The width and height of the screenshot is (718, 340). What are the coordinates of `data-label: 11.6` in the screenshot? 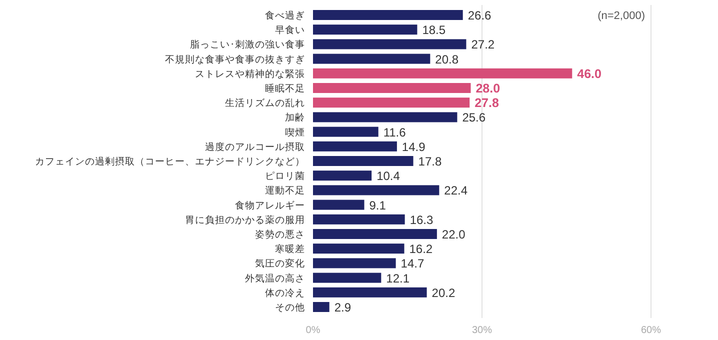 It's located at (394, 132).